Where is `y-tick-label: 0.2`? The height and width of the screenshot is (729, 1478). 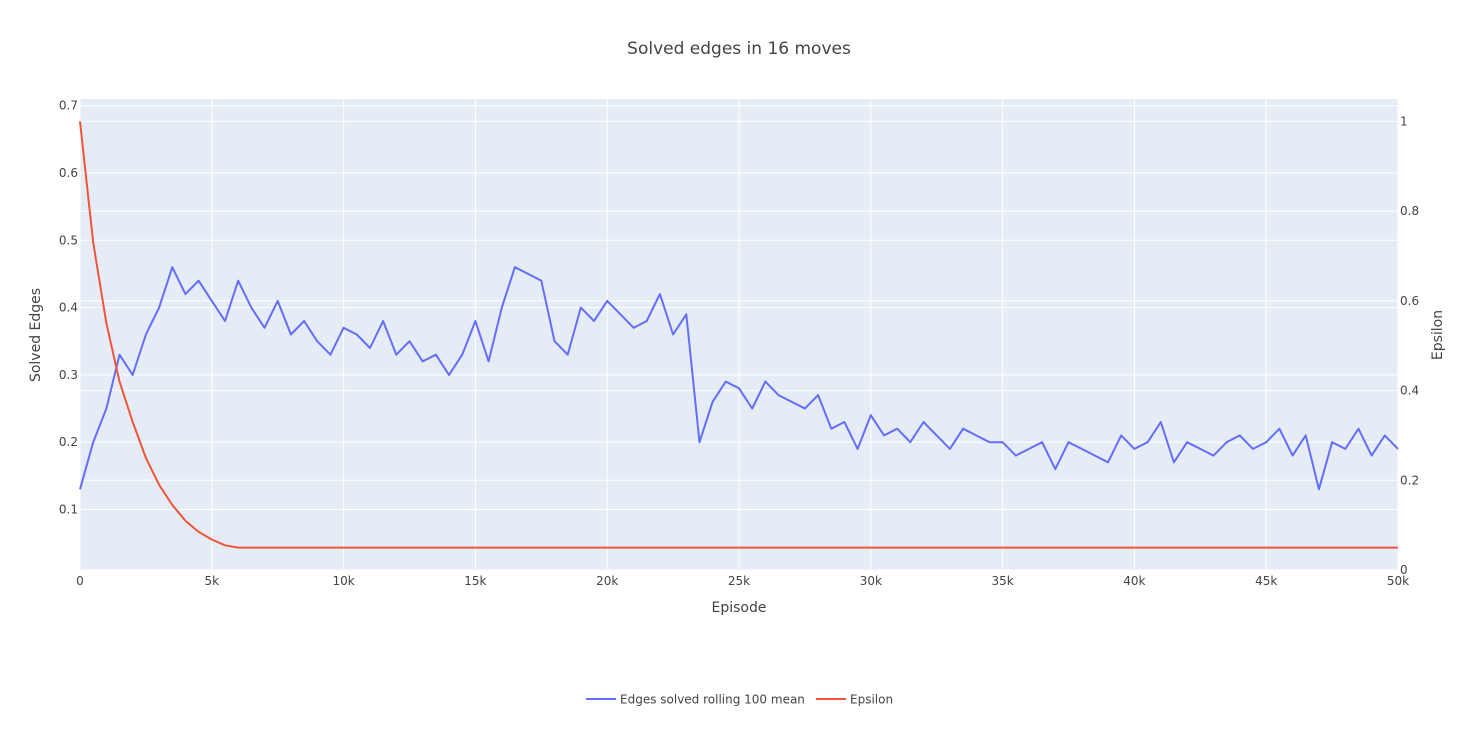
y-tick-label: 0.2 is located at coordinates (68, 442).